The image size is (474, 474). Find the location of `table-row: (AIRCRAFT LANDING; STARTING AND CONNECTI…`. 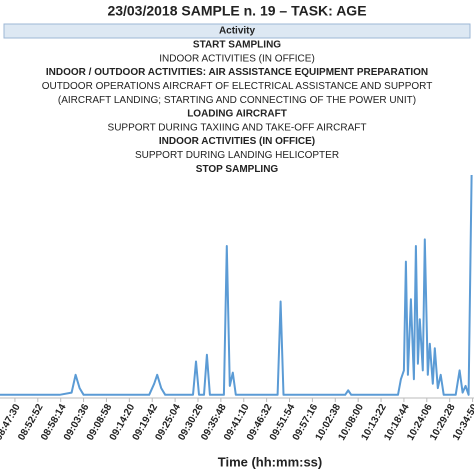

table-row: (AIRCRAFT LANDING; STARTING AND CONNECTI… is located at coordinates (237, 100).